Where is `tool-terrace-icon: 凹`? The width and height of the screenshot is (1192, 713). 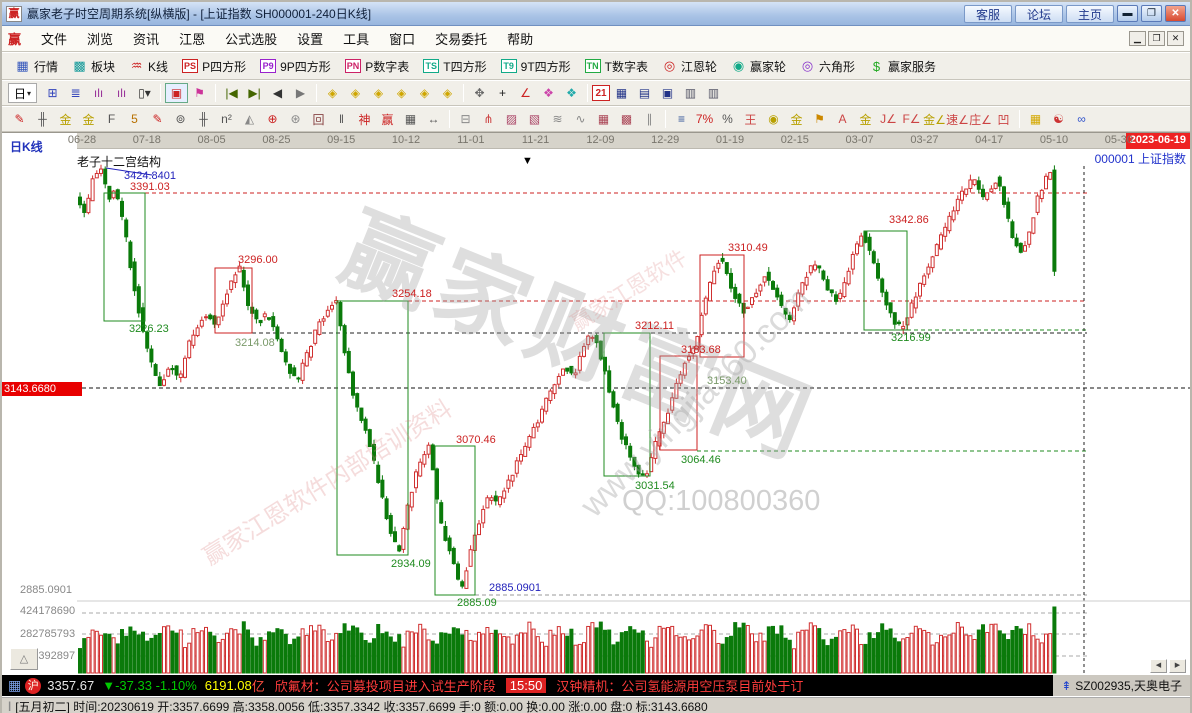 tool-terrace-icon: 凹 is located at coordinates (1003, 119).